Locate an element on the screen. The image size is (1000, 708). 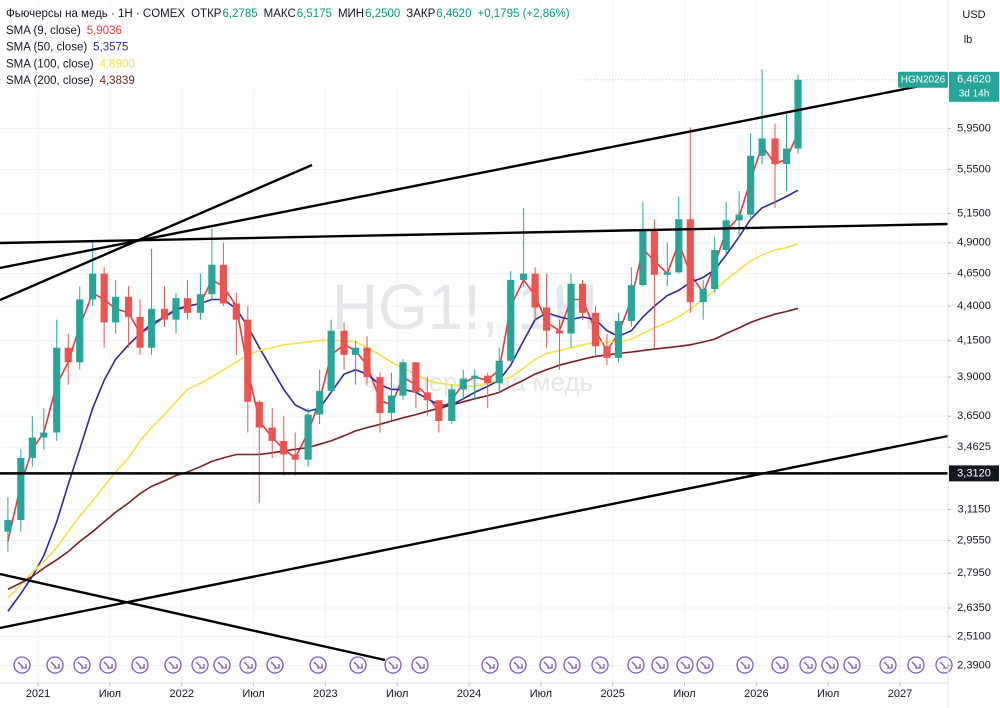
y-tick-label: 4,1500 is located at coordinates (974, 340).